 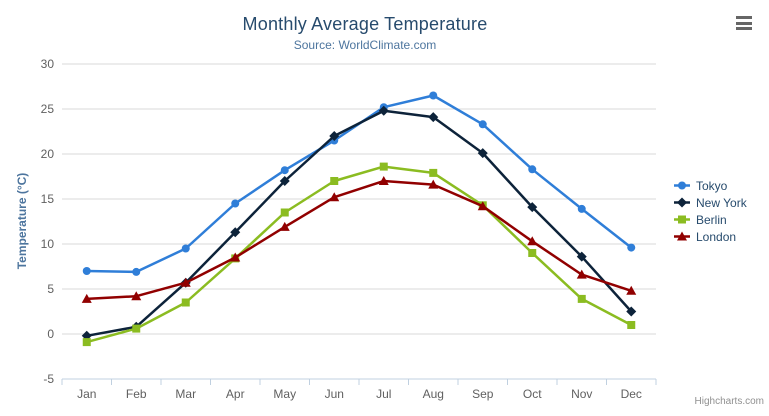 What do you see at coordinates (365, 45) in the screenshot?
I see `chart-subtitle: Source: WorldClimate.com` at bounding box center [365, 45].